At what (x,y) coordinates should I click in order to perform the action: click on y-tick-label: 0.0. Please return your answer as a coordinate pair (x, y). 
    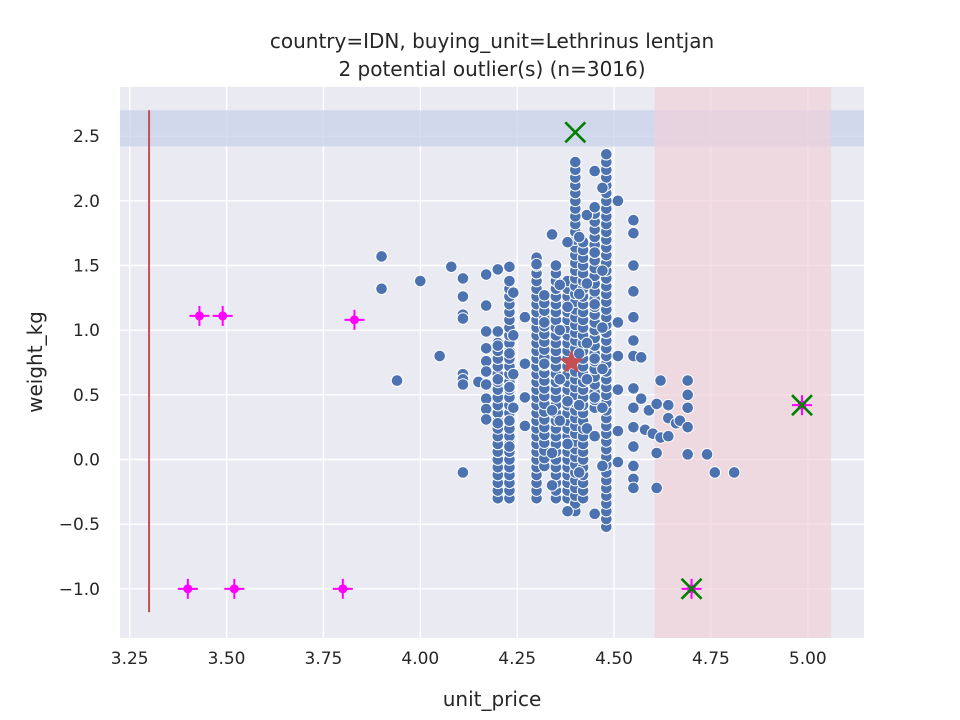
    Looking at the image, I should click on (86, 461).